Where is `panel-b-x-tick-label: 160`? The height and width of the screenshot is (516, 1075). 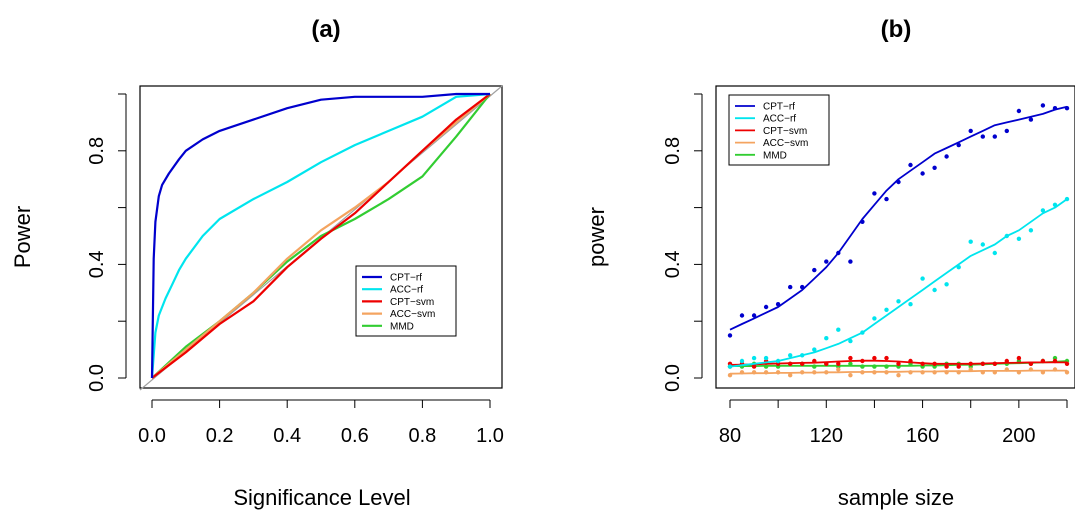
panel-b-x-tick-label: 160 is located at coordinates (922, 436).